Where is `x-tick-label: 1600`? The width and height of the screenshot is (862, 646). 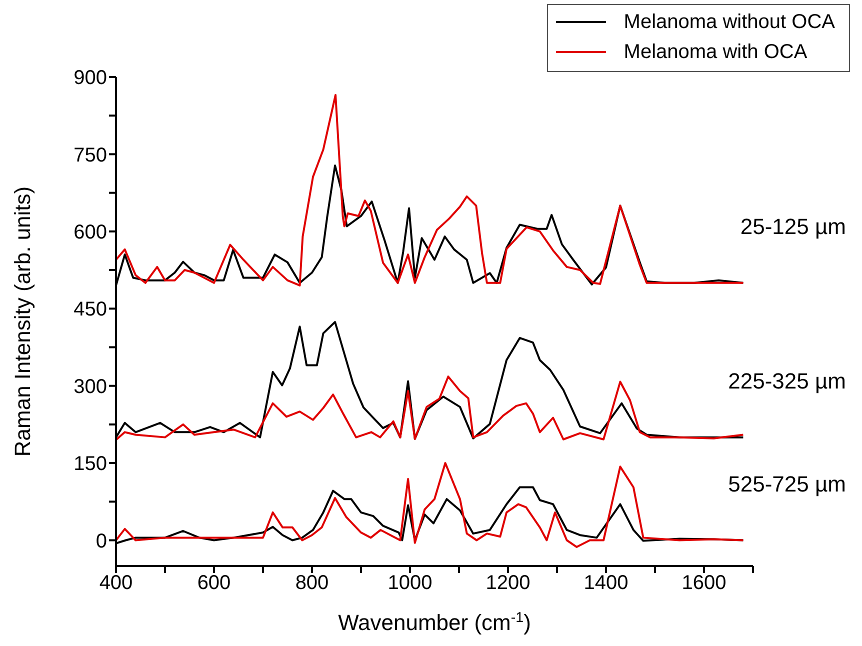
x-tick-label: 1600 is located at coordinates (704, 583).